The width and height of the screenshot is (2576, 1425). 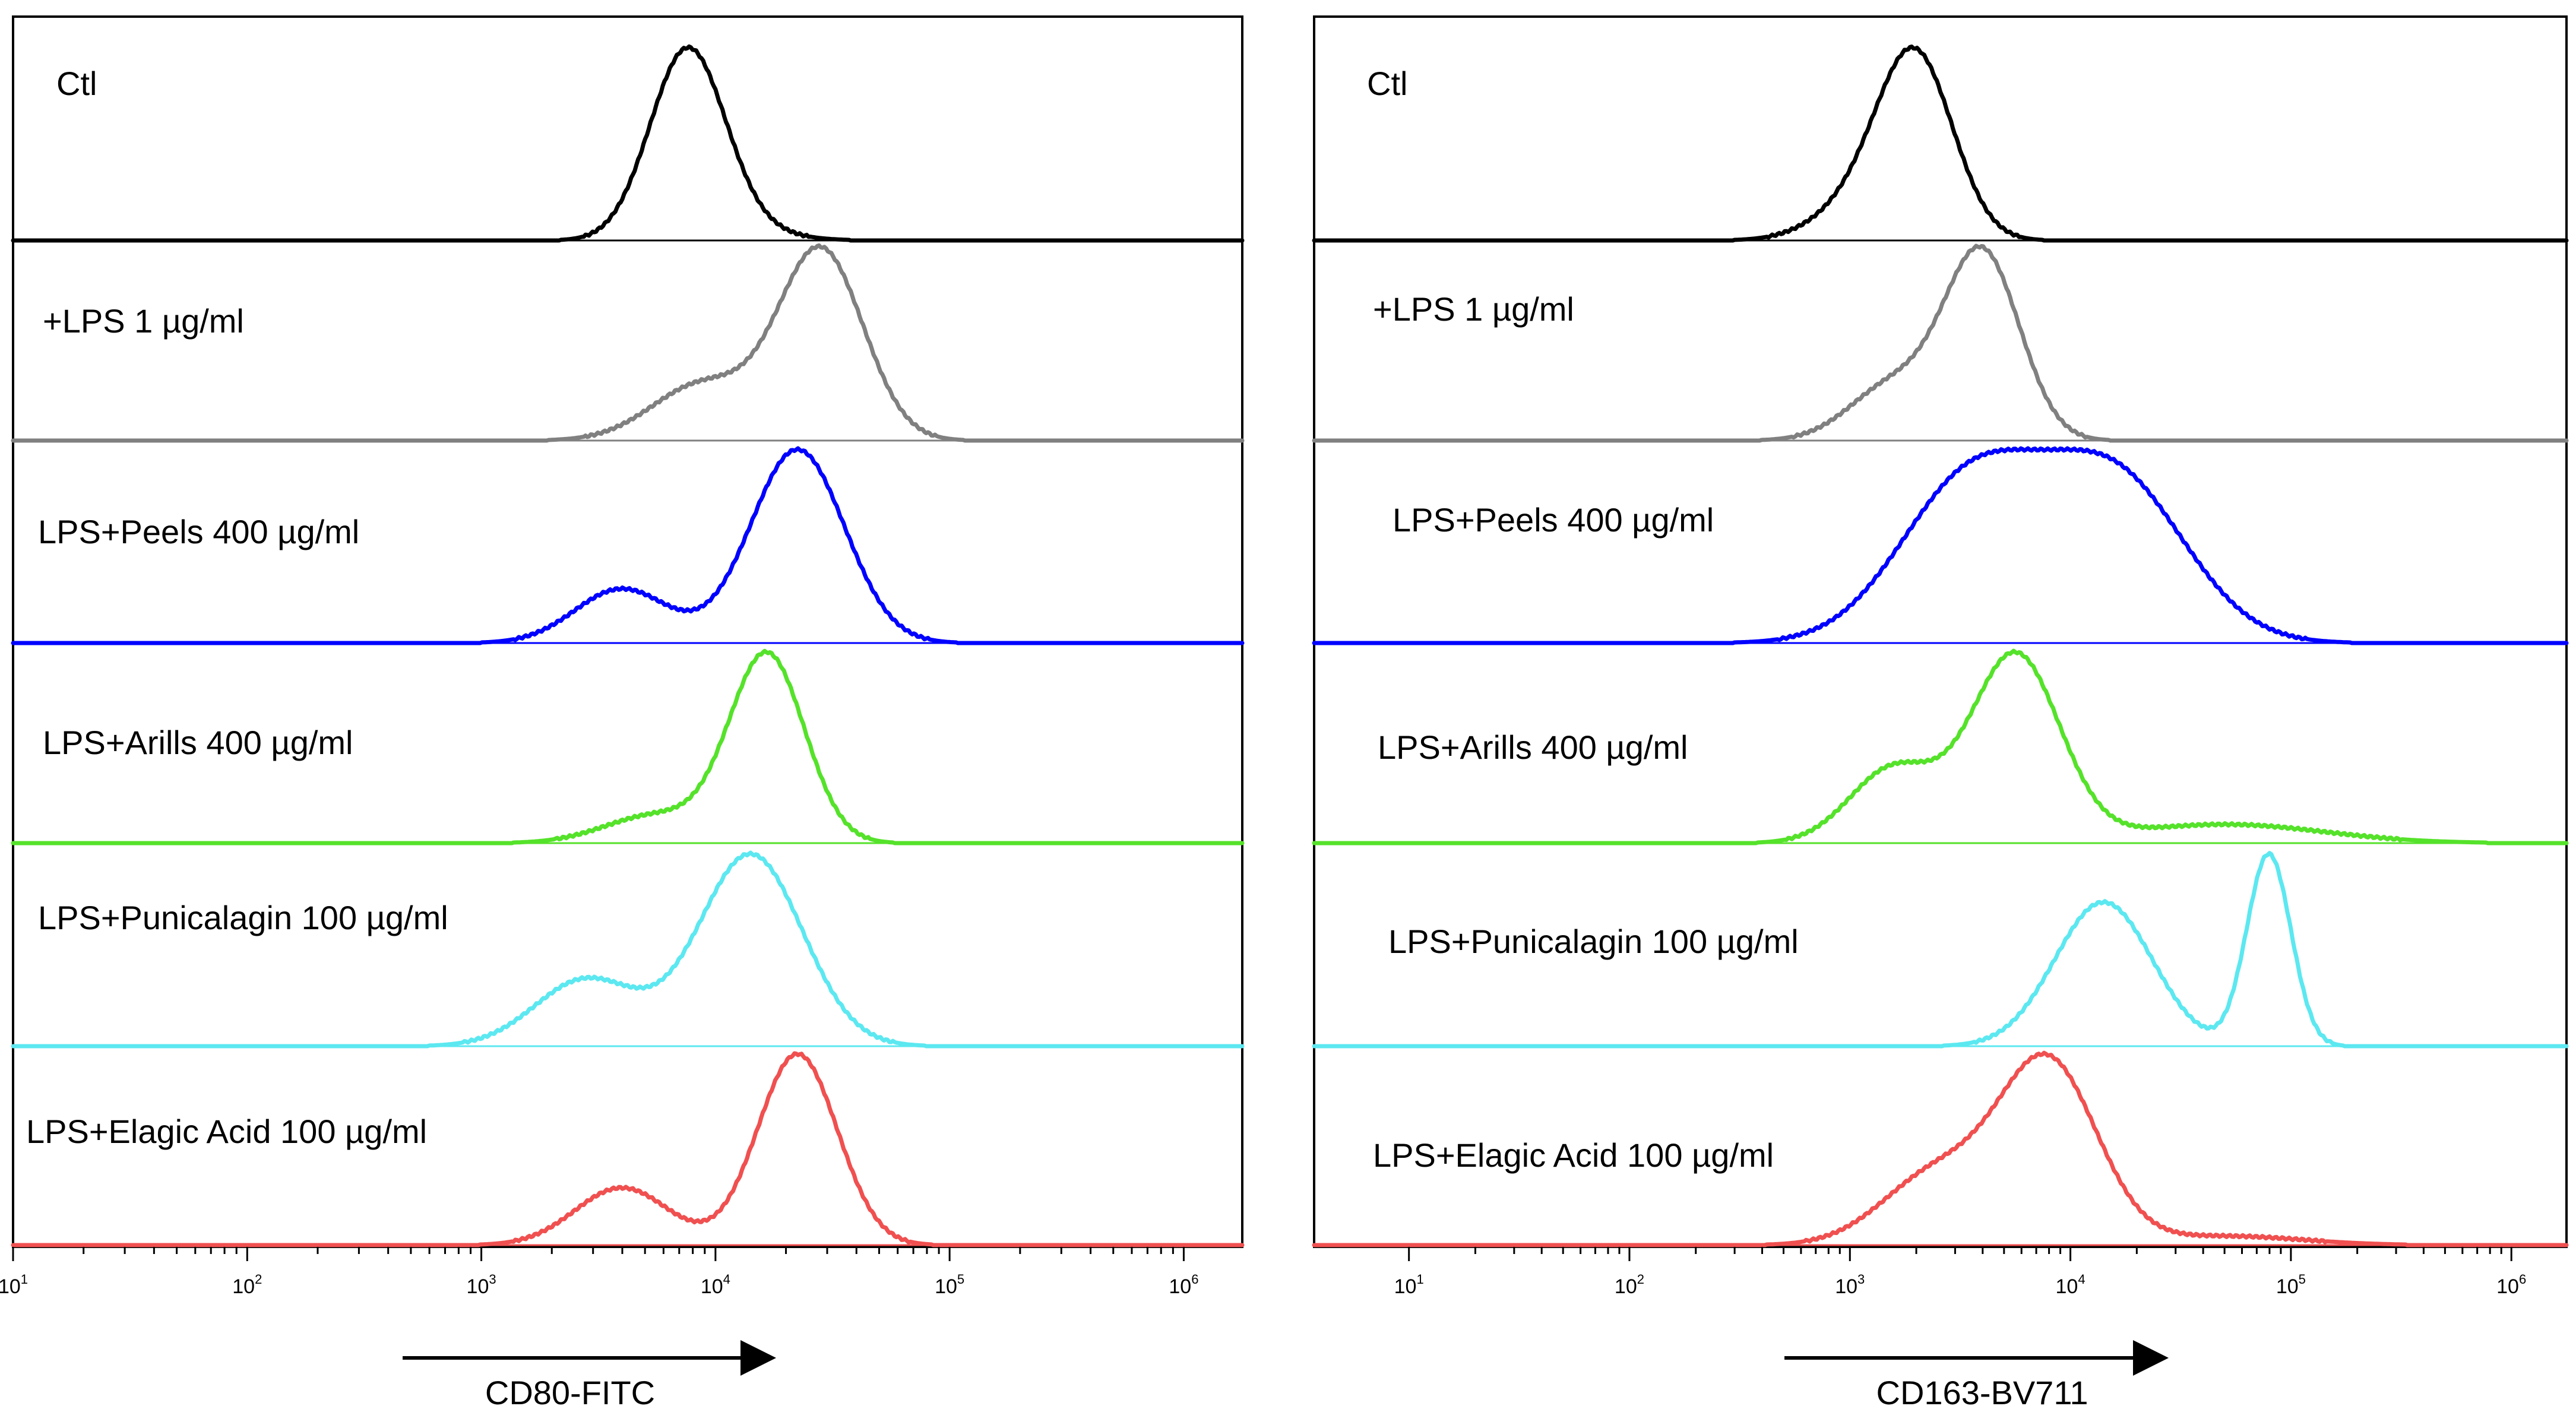 I want to click on cd163-tick-label-6: 10⁶, so click(x=2511, y=1285).